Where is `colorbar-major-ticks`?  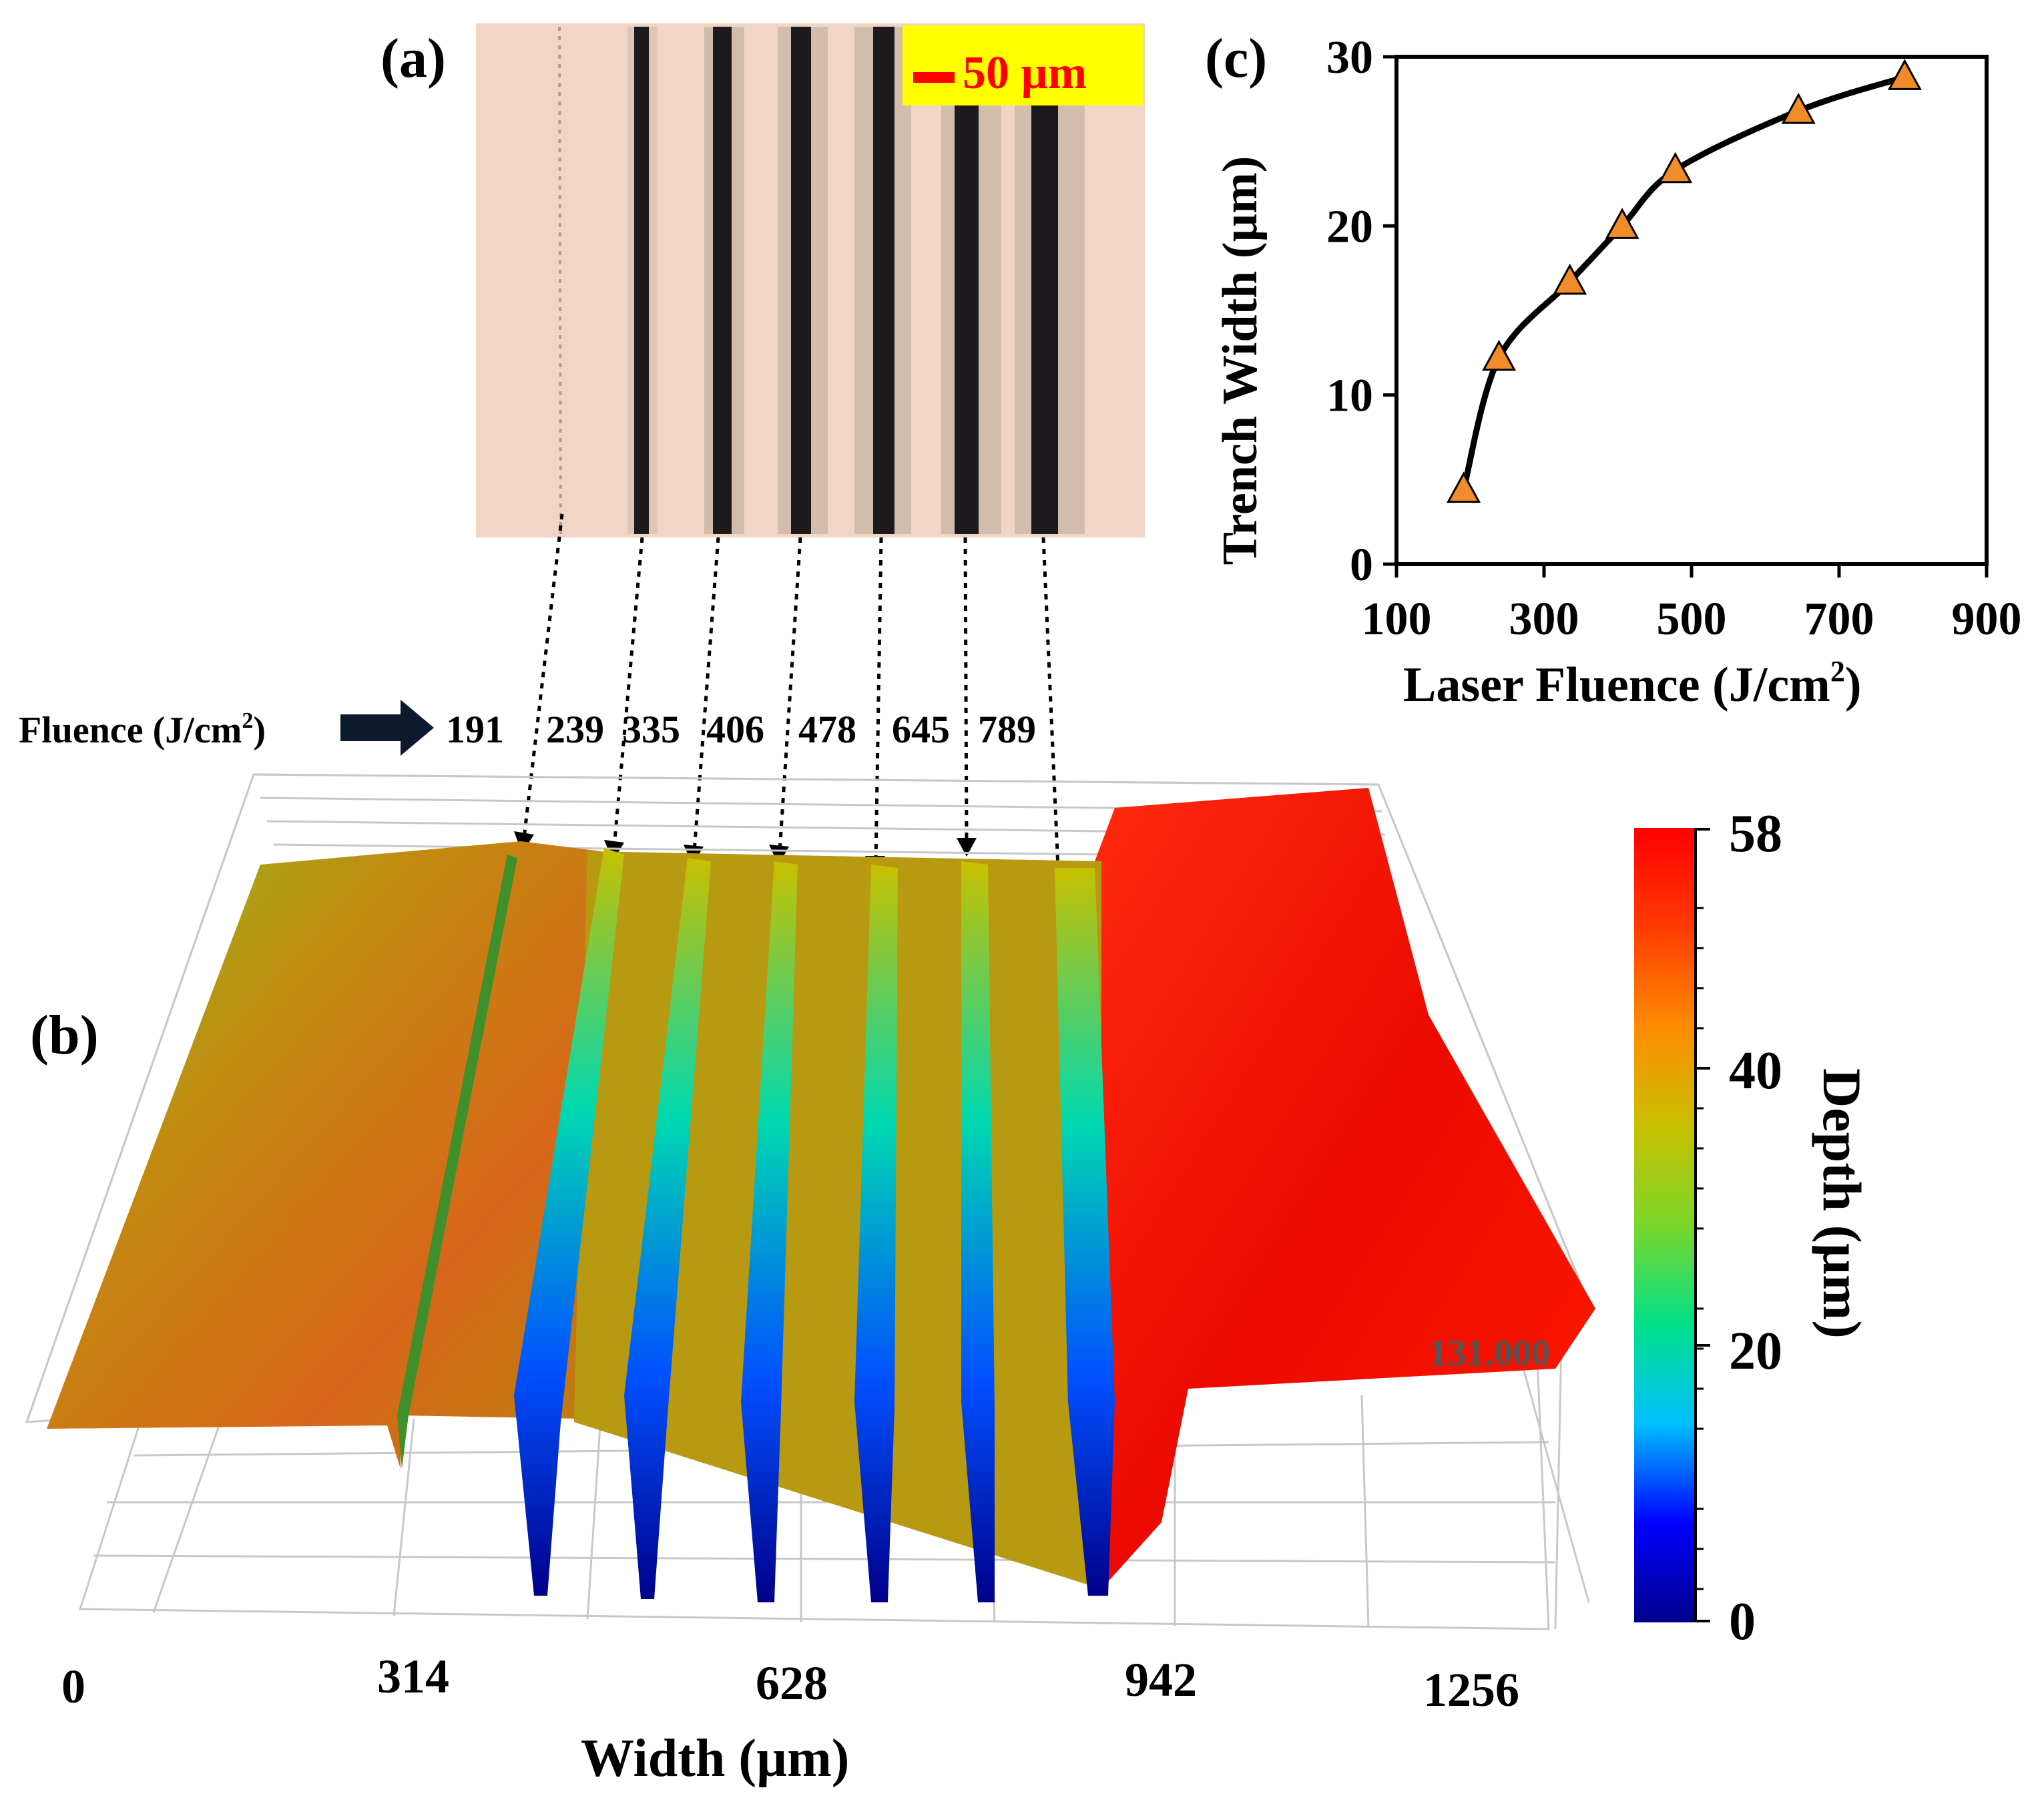 colorbar-major-ticks is located at coordinates (1703, 1225).